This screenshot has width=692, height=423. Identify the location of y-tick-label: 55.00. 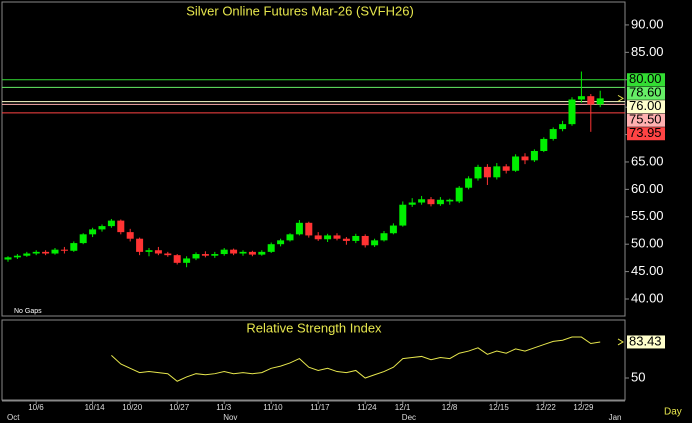
(647, 215).